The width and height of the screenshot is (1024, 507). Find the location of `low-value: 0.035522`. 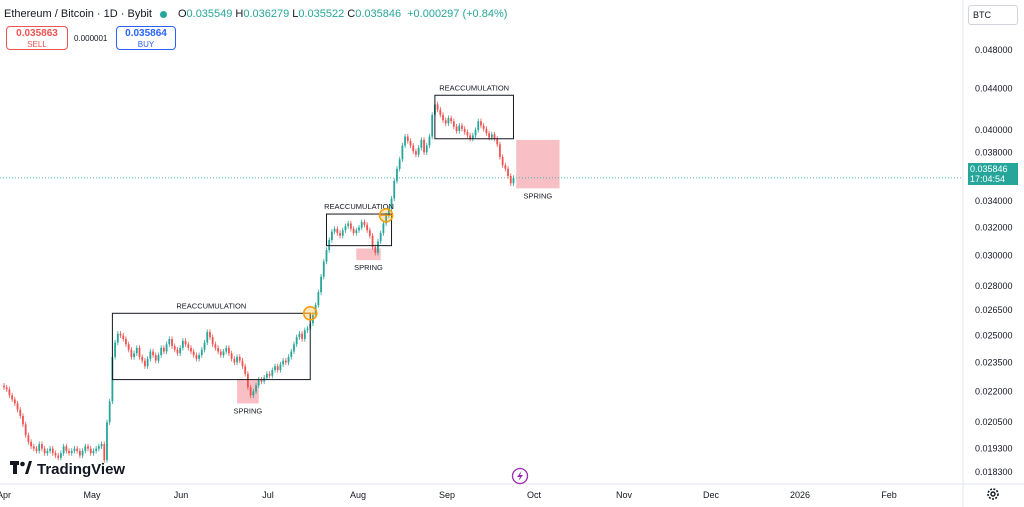

low-value: 0.035522 is located at coordinates (321, 14).